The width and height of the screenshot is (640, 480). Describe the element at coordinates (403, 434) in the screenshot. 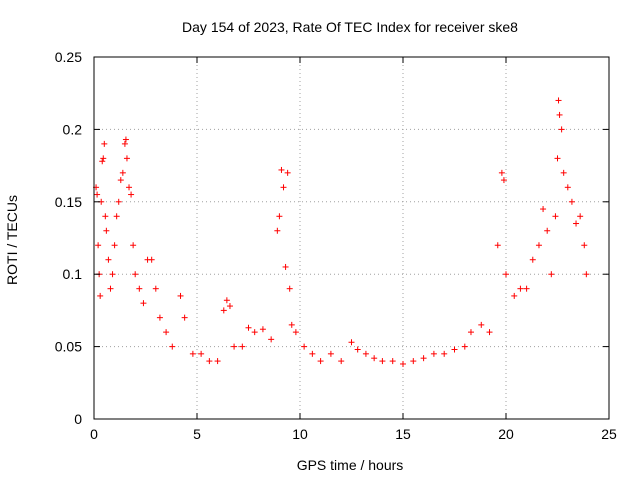

I see `x-tick-label: 15` at that location.